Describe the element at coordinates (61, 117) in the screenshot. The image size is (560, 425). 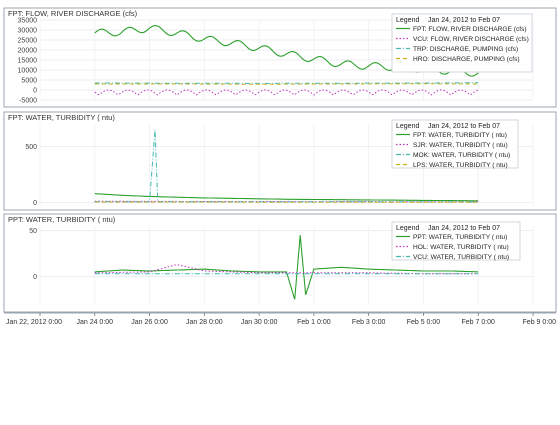
I see `panel-title: FPT: WATER, TURBIDITY ( ntu)` at that location.